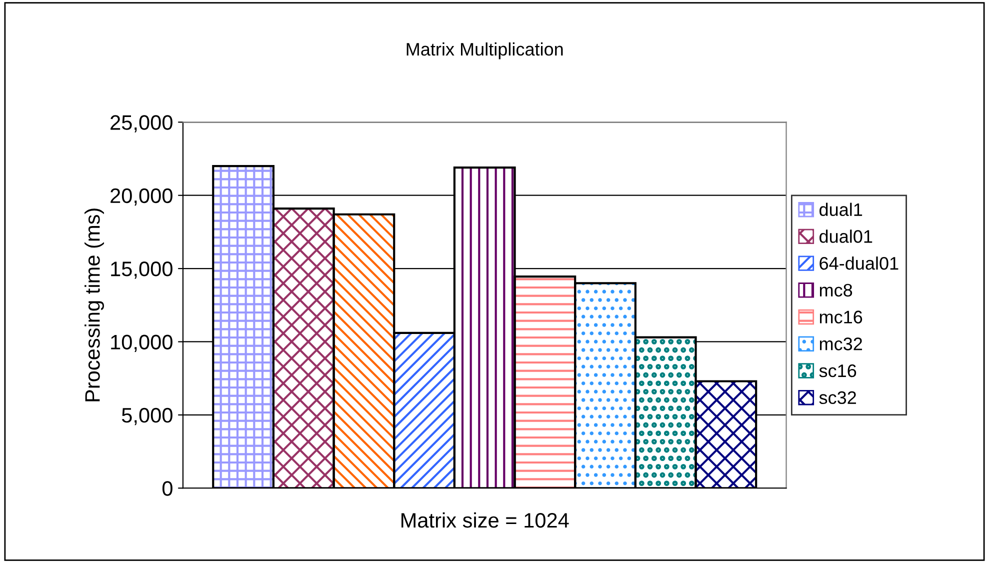 This screenshot has height=563, width=989. Describe the element at coordinates (167, 488) in the screenshot. I see `y-tick-label: 0` at that location.